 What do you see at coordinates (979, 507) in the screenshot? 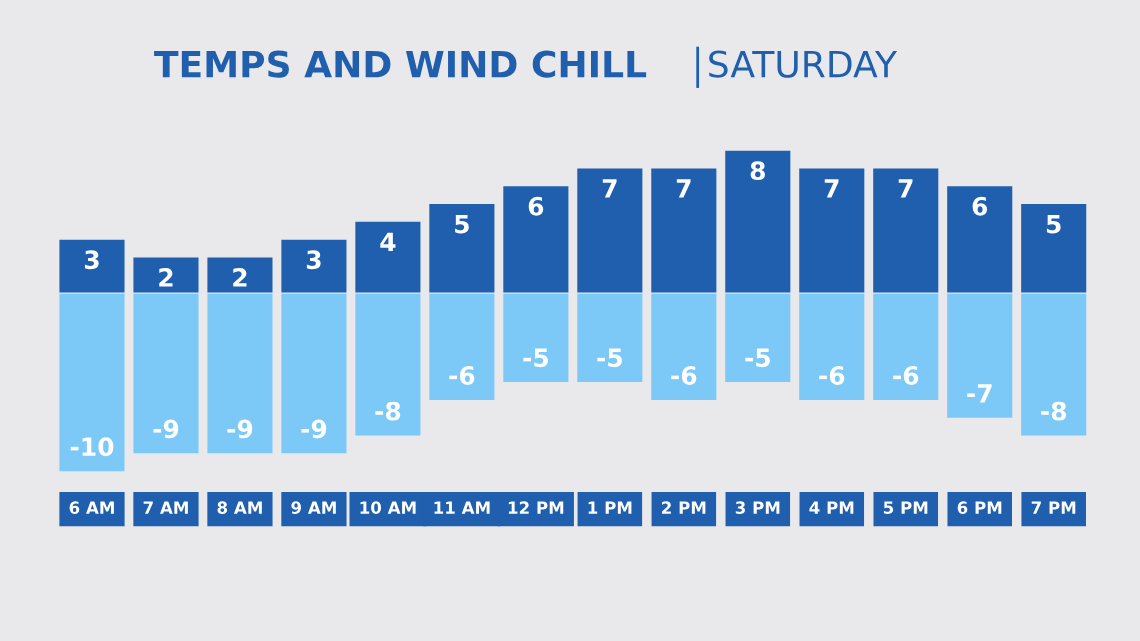
I see `x-tick-label: 6 PM` at bounding box center [979, 507].